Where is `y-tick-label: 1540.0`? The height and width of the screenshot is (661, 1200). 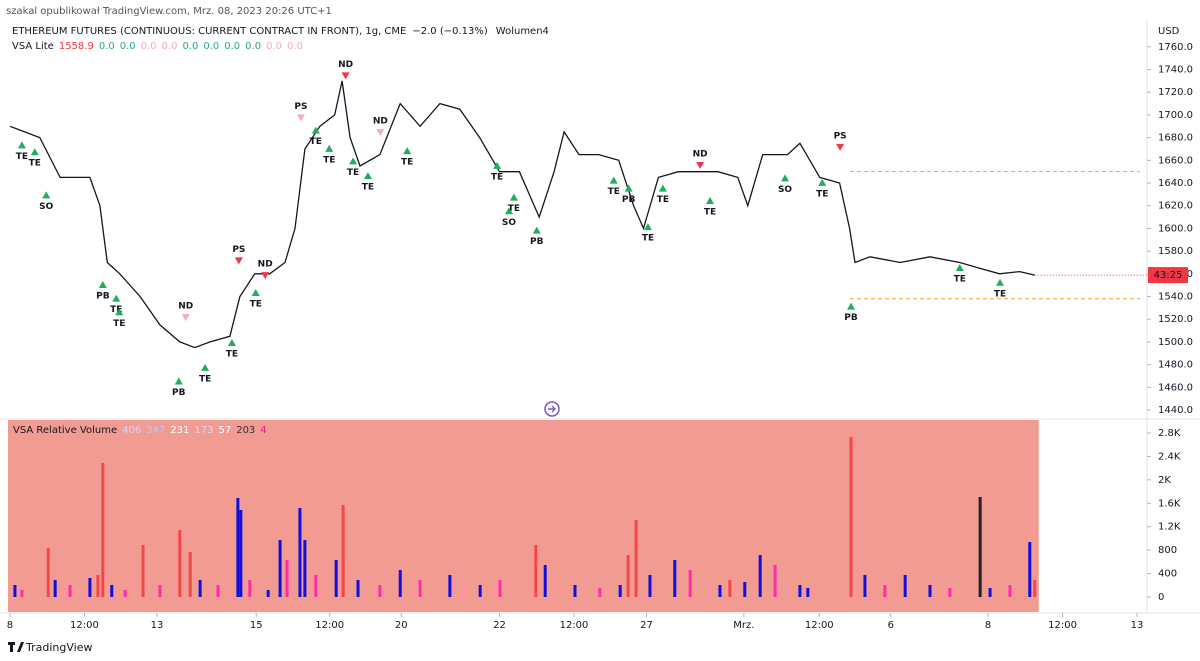
y-tick-label: 1540.0 is located at coordinates (1175, 297).